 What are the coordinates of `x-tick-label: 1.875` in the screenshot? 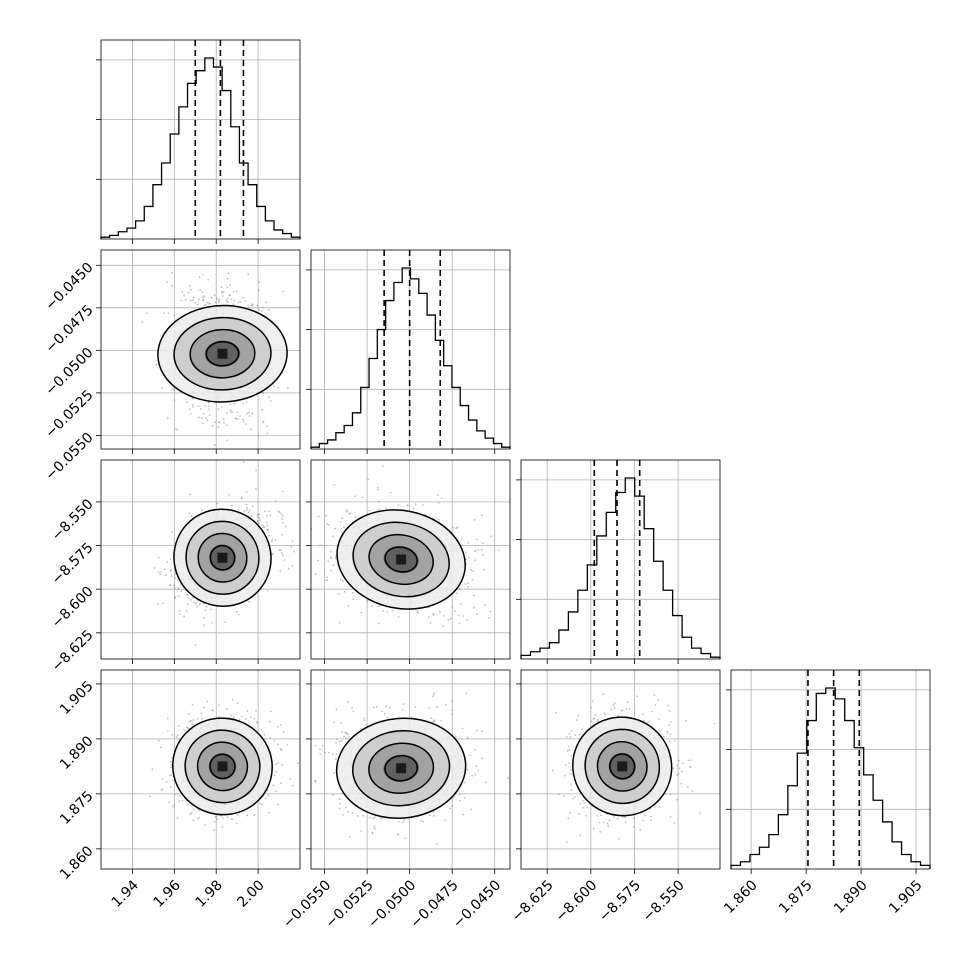 It's located at (796, 897).